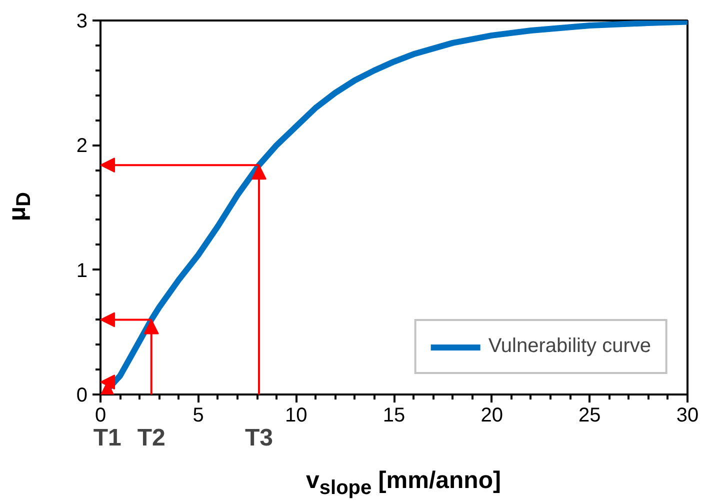 This screenshot has width=707, height=504. Describe the element at coordinates (151, 438) in the screenshot. I see `annotation: T2` at that location.